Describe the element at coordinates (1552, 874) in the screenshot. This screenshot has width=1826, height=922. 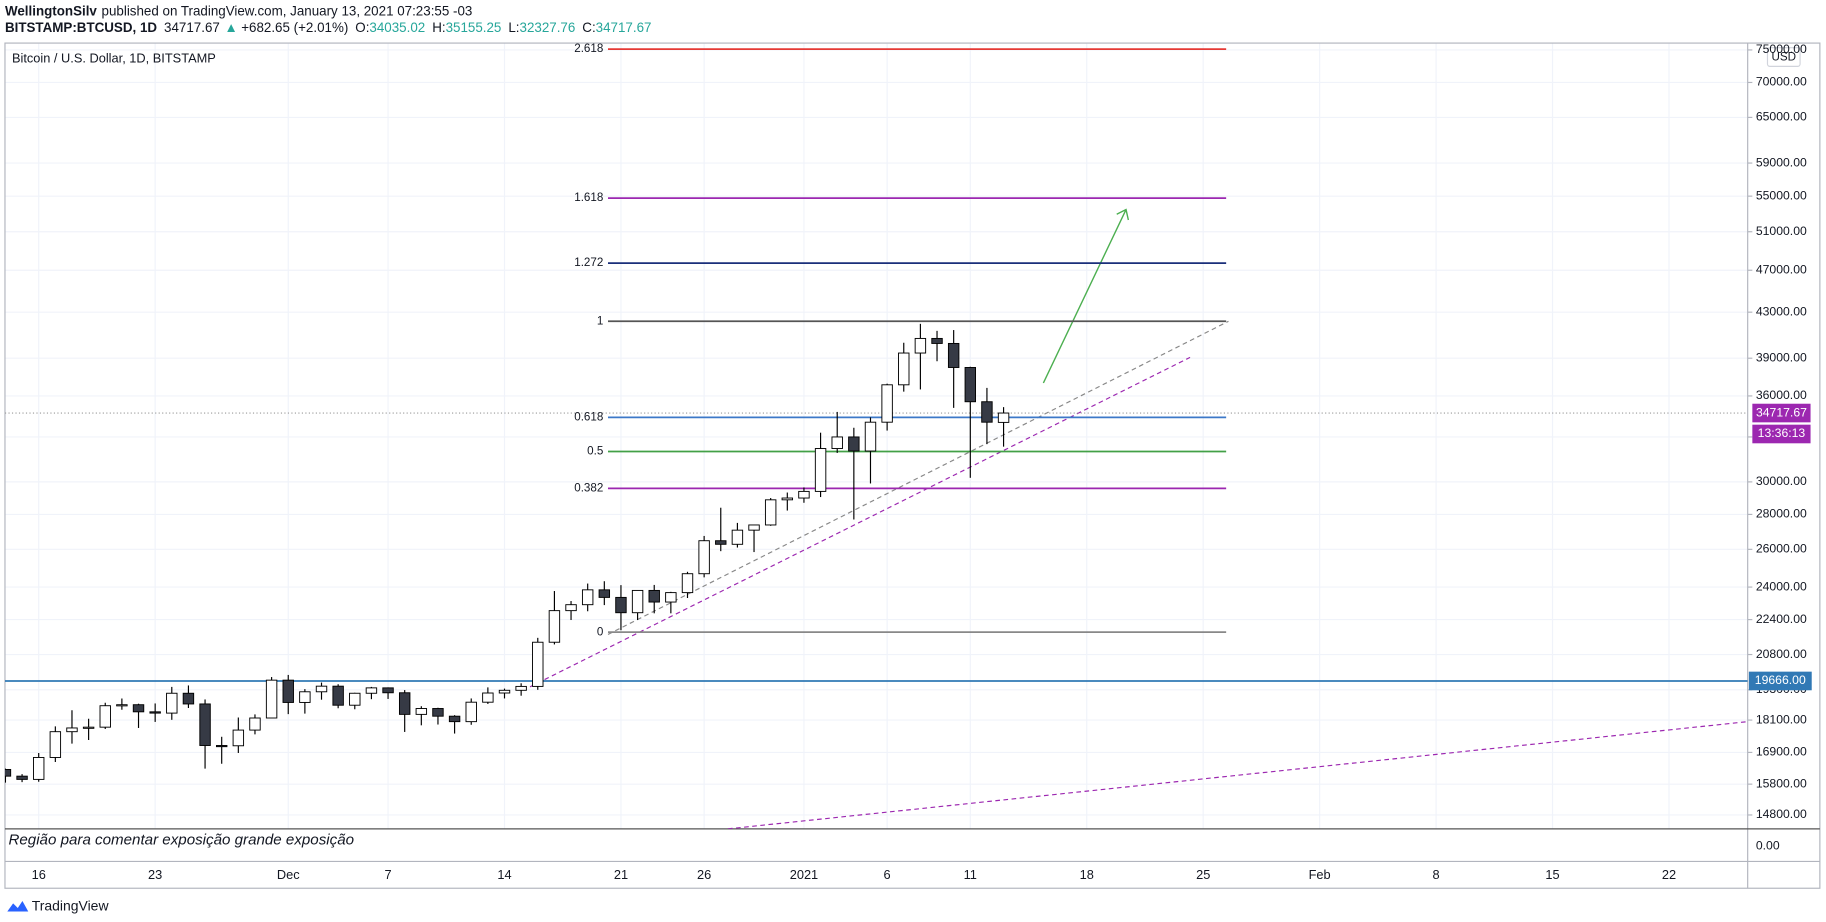
I see `x-tick-label: 15` at that location.